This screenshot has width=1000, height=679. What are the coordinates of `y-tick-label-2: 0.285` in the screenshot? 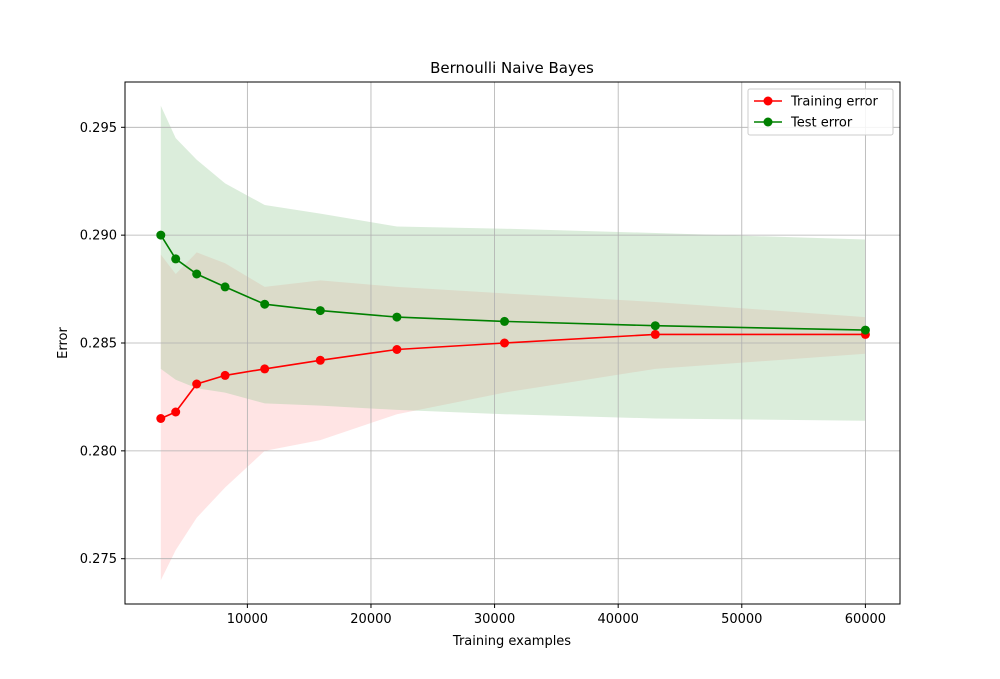 It's located at (98, 344).